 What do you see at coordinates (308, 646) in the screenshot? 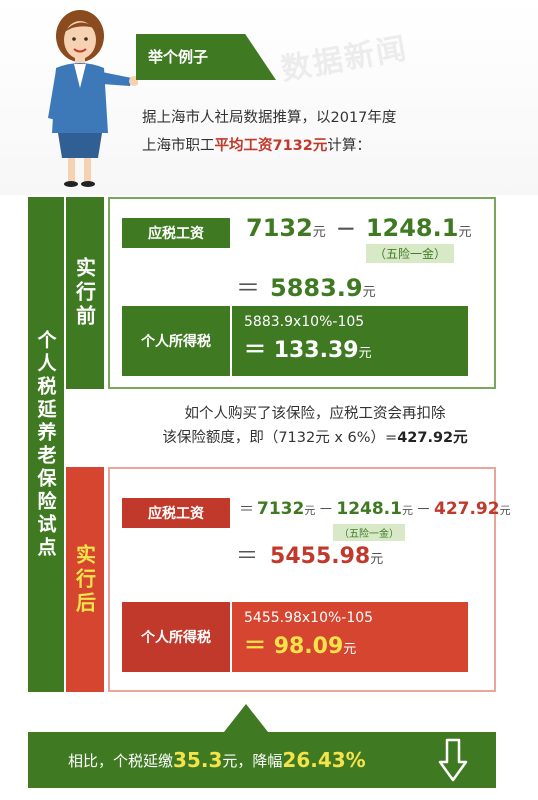
I see `after-tax-value: 98.09` at bounding box center [308, 646].